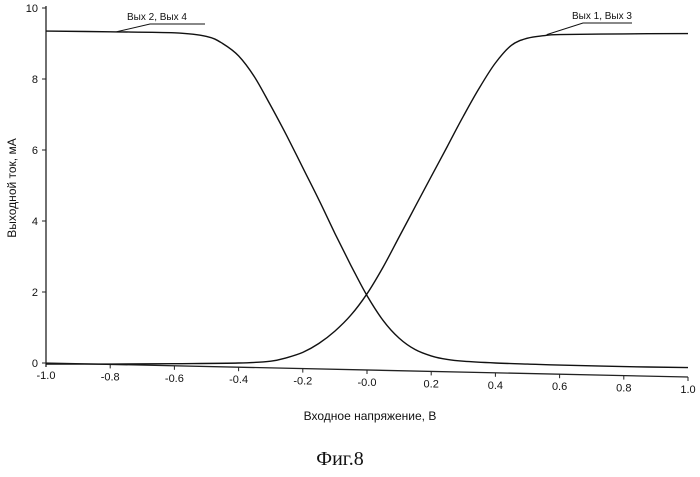  Describe the element at coordinates (302, 382) in the screenshot. I see `x-tick-label: -0.2` at that location.